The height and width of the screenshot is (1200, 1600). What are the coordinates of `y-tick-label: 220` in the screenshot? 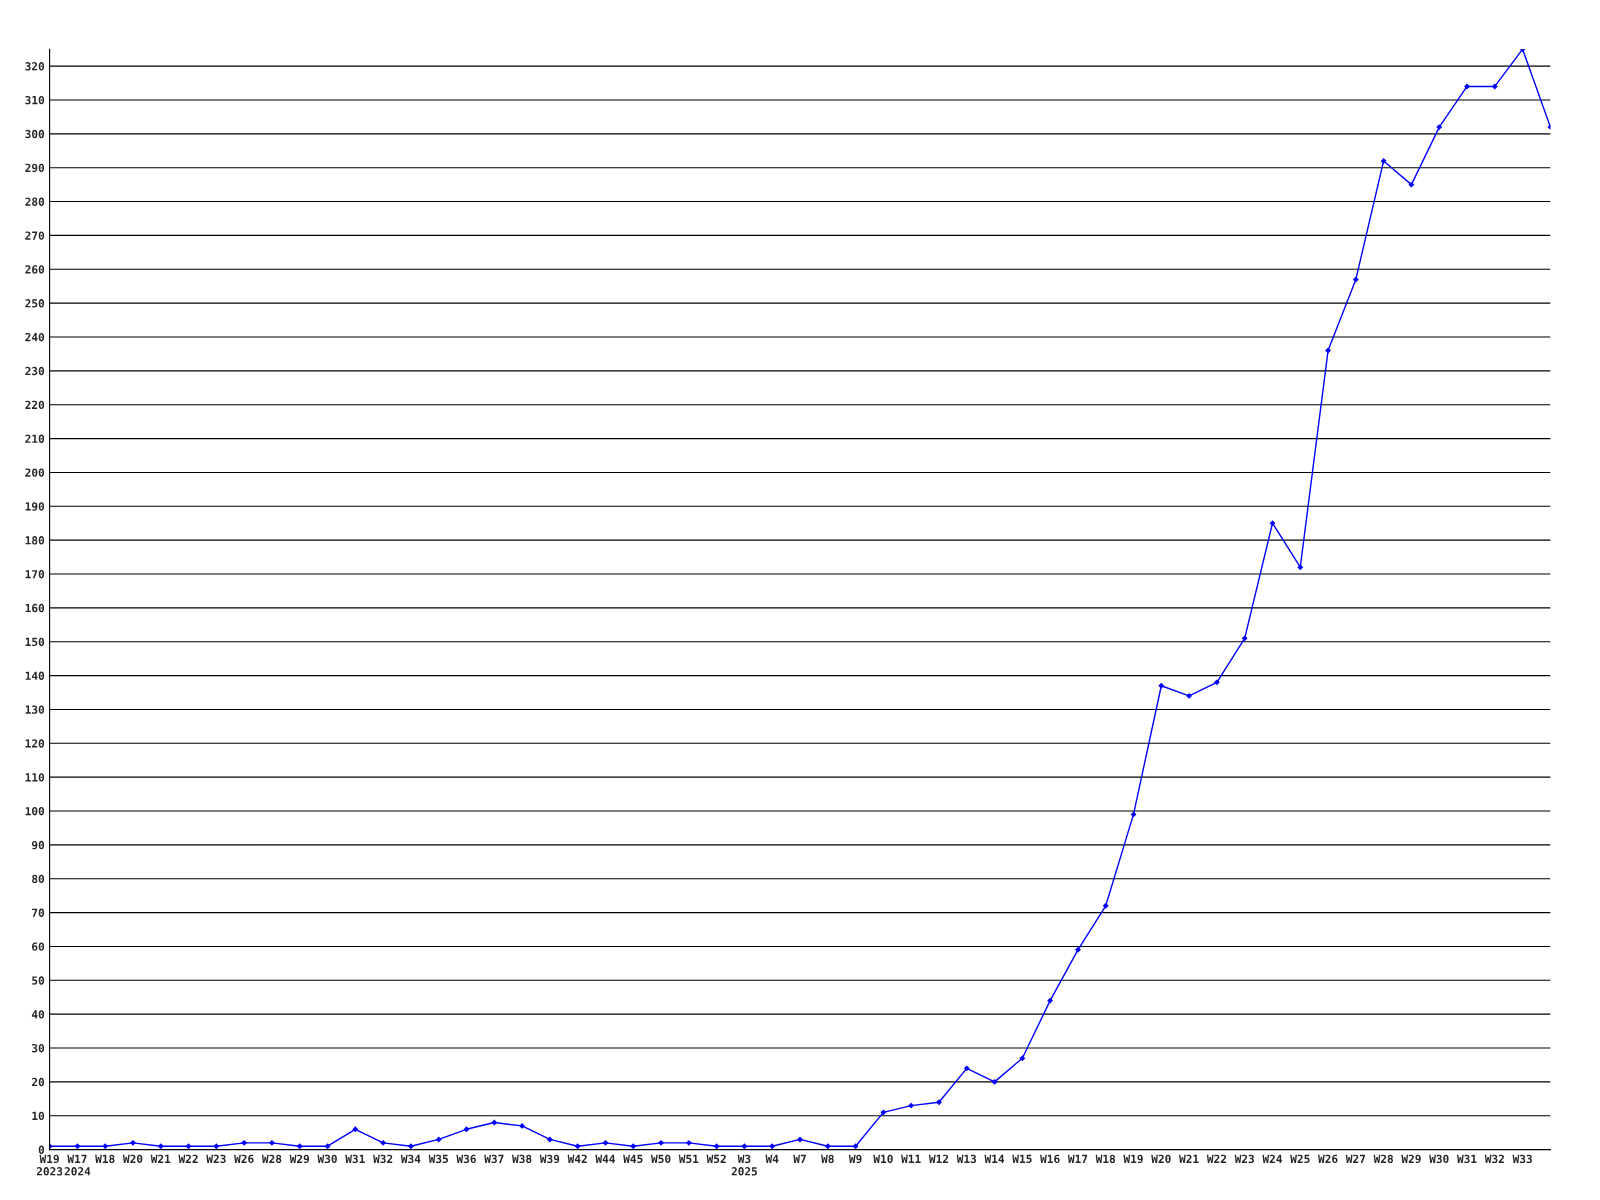 It's located at (35, 405).